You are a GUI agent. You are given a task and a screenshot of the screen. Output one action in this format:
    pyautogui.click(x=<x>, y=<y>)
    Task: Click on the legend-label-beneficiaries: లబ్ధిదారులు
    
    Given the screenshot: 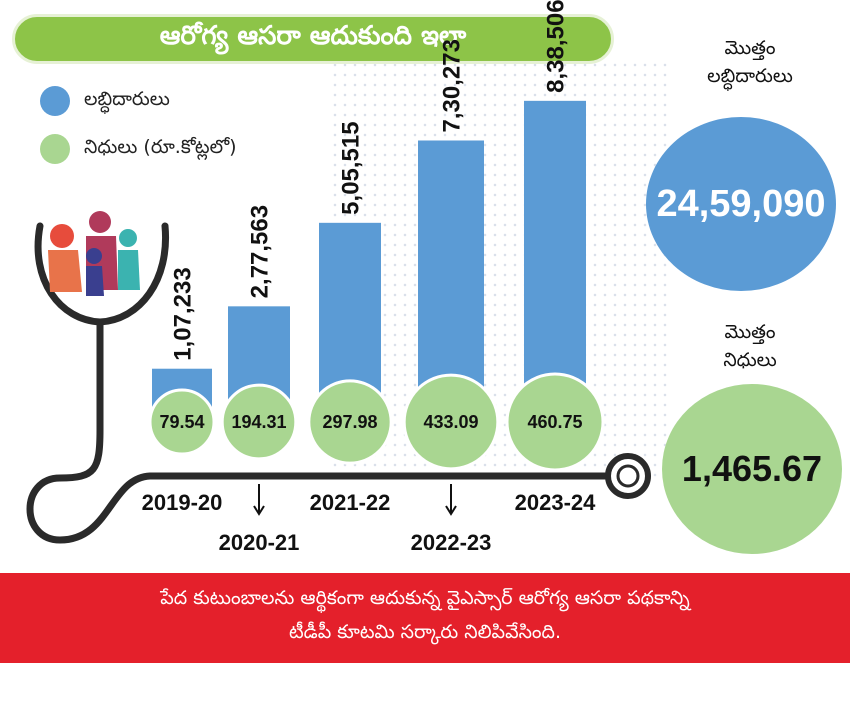 What is the action you would take?
    pyautogui.click(x=127, y=98)
    